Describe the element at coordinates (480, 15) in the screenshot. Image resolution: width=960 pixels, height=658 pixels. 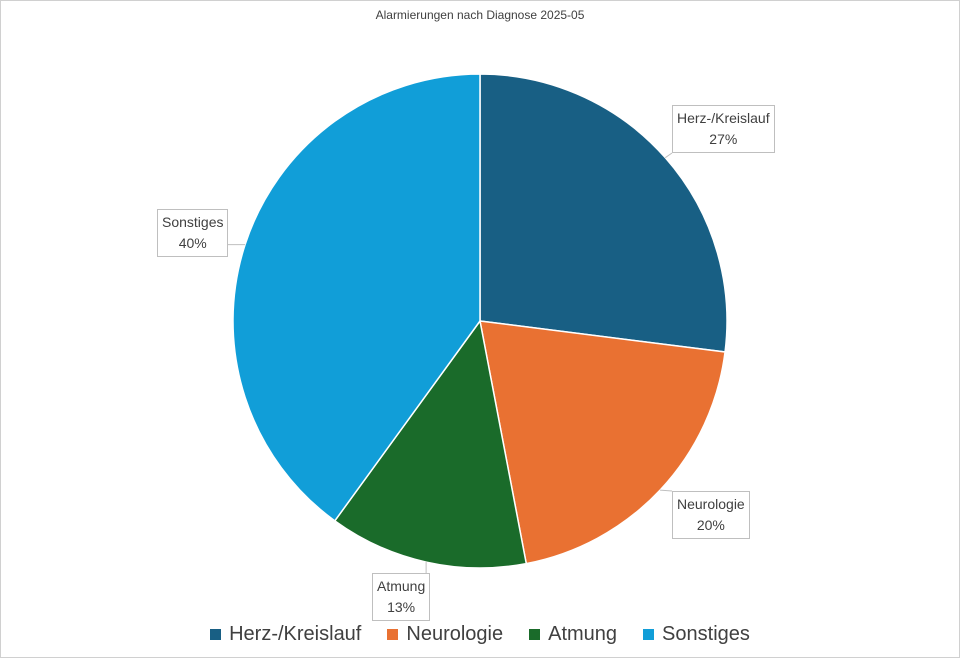
I see `chart-title: Alarmierungen nach Diagnose 2025-05` at that location.